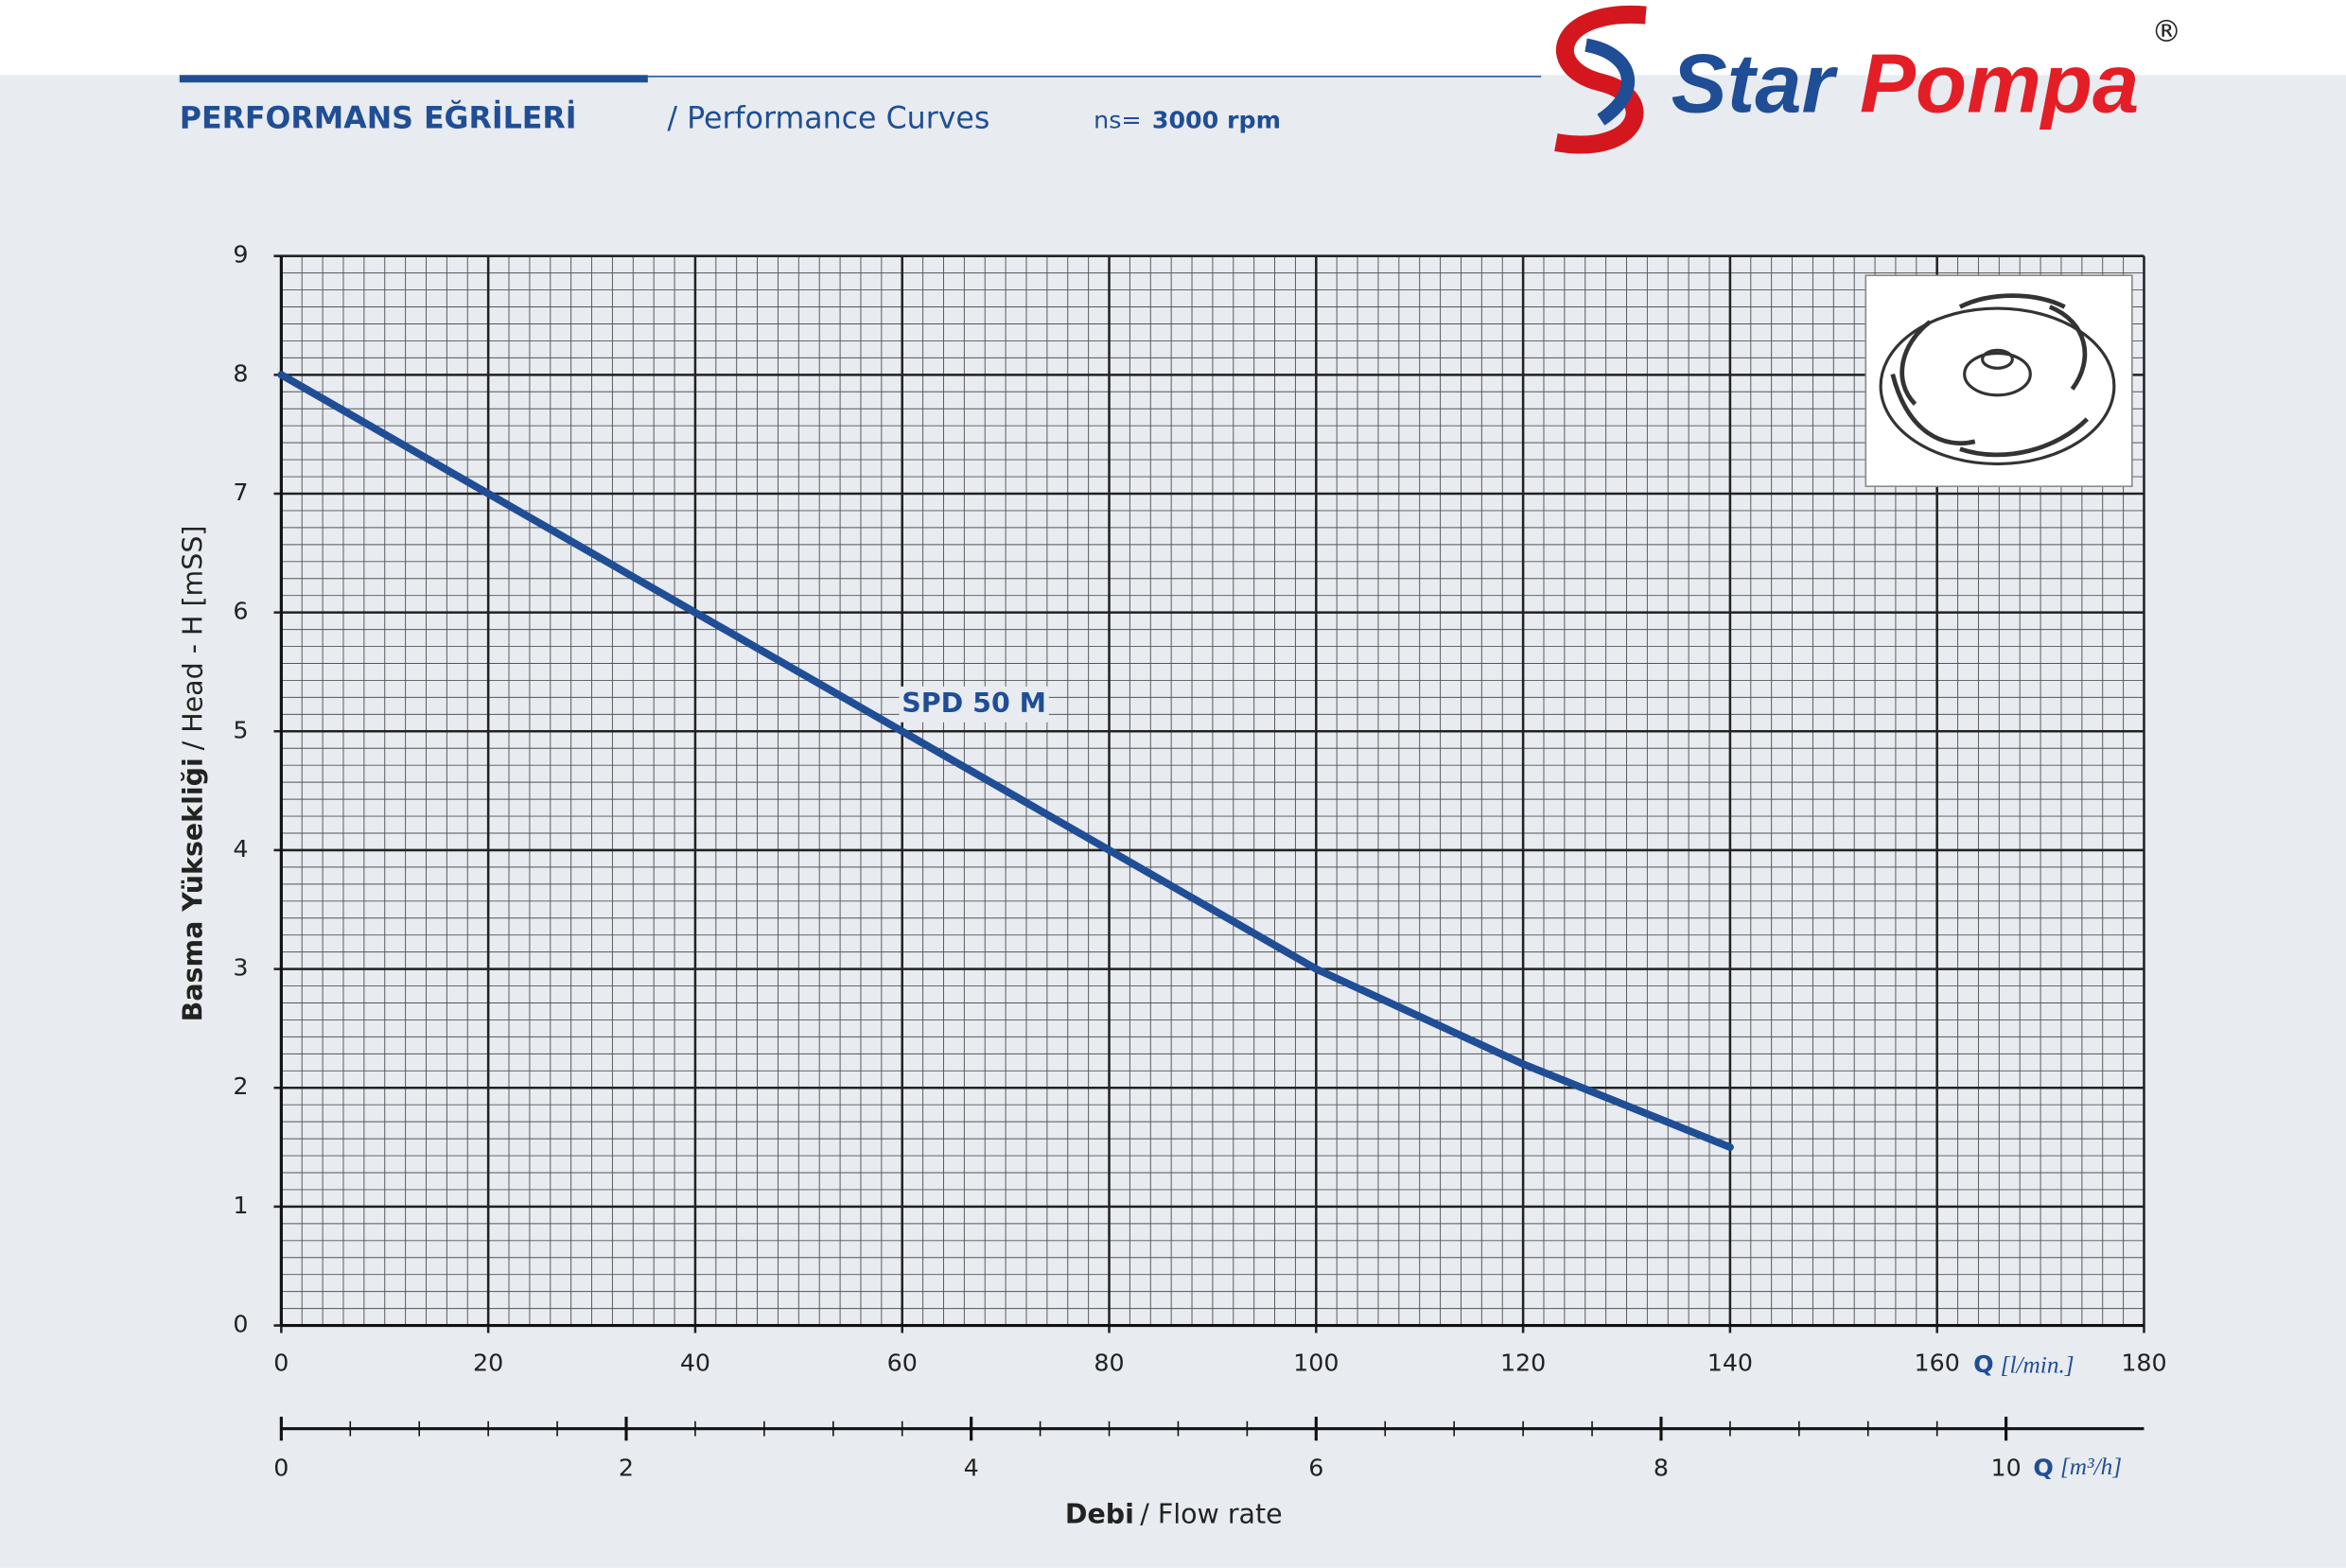  What do you see at coordinates (1523, 1363) in the screenshot?
I see `x-tick-label: 120` at bounding box center [1523, 1363].